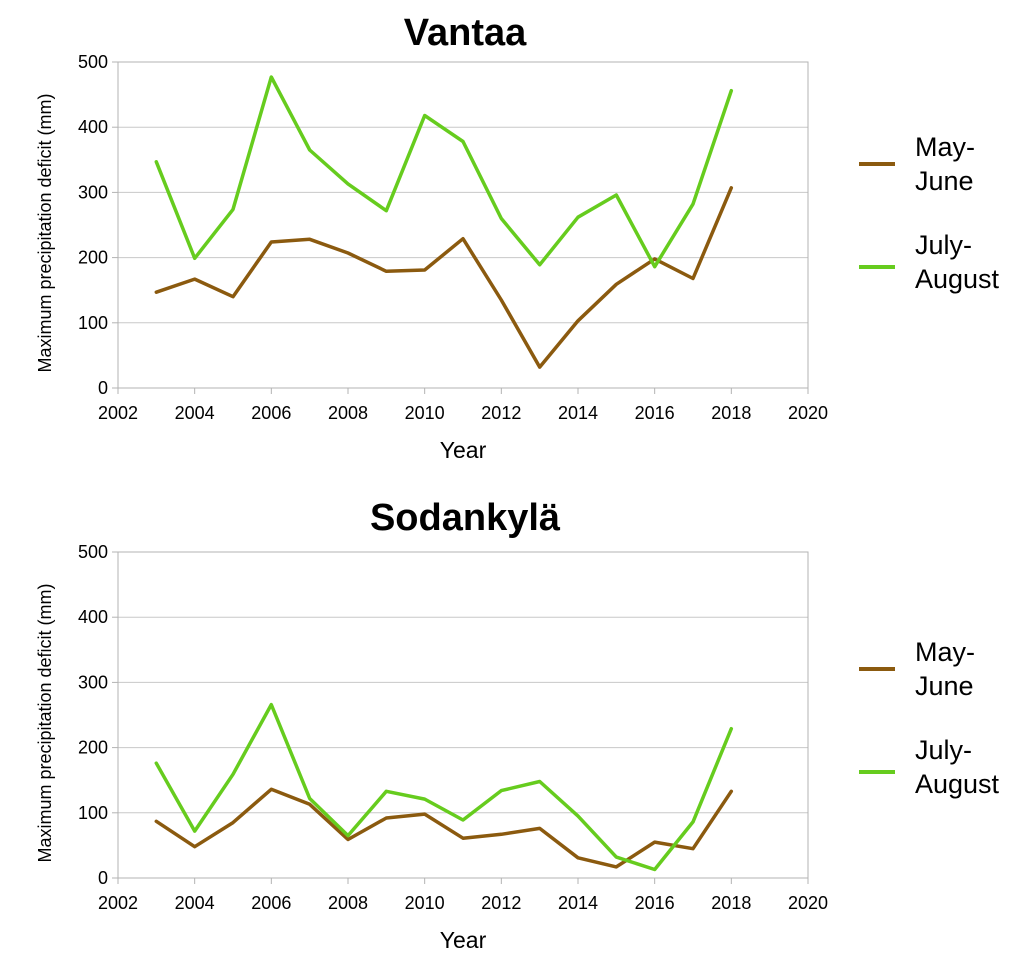 The height and width of the screenshot is (969, 1024). I want to click on chart-title: Sodankylä, so click(465, 518).